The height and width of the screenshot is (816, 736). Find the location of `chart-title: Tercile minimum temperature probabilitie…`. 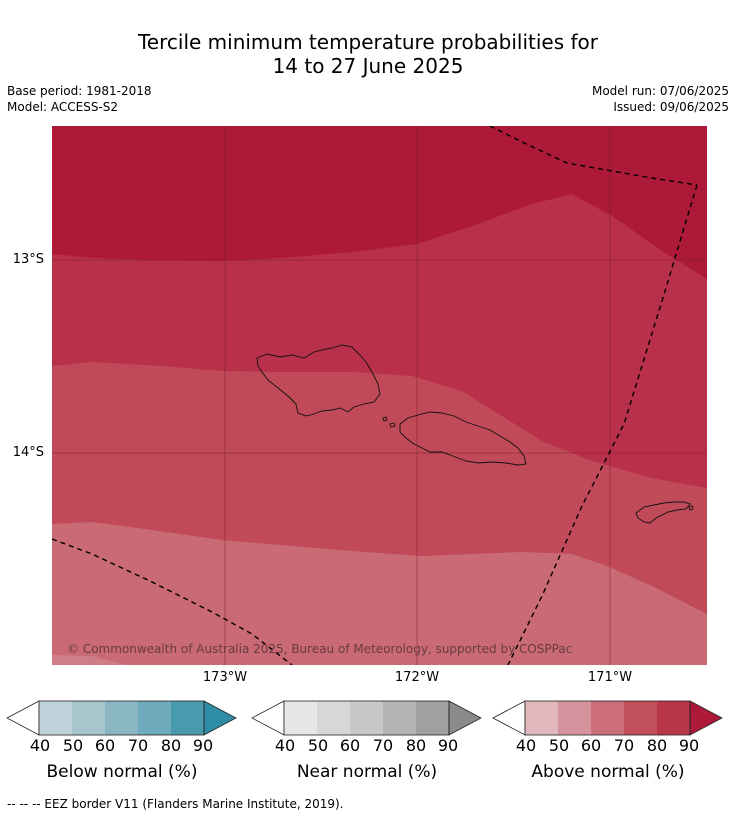

chart-title: Tercile minimum temperature probabilitie… is located at coordinates (368, 54).